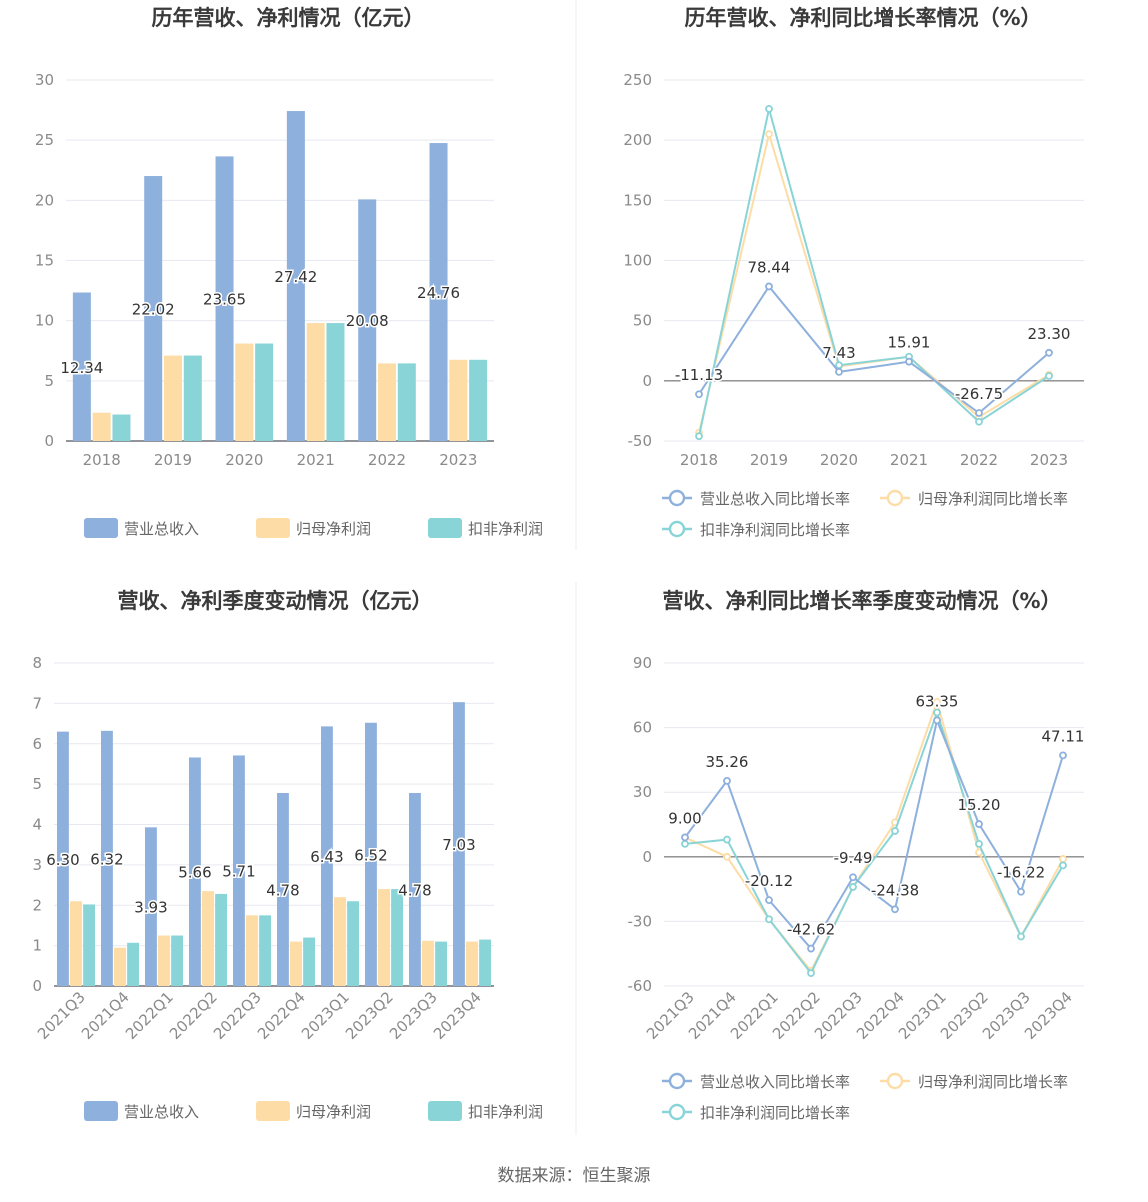 The image size is (1148, 1202). What do you see at coordinates (895, 890) in the screenshot?
I see `data-label: -24.38` at bounding box center [895, 890].